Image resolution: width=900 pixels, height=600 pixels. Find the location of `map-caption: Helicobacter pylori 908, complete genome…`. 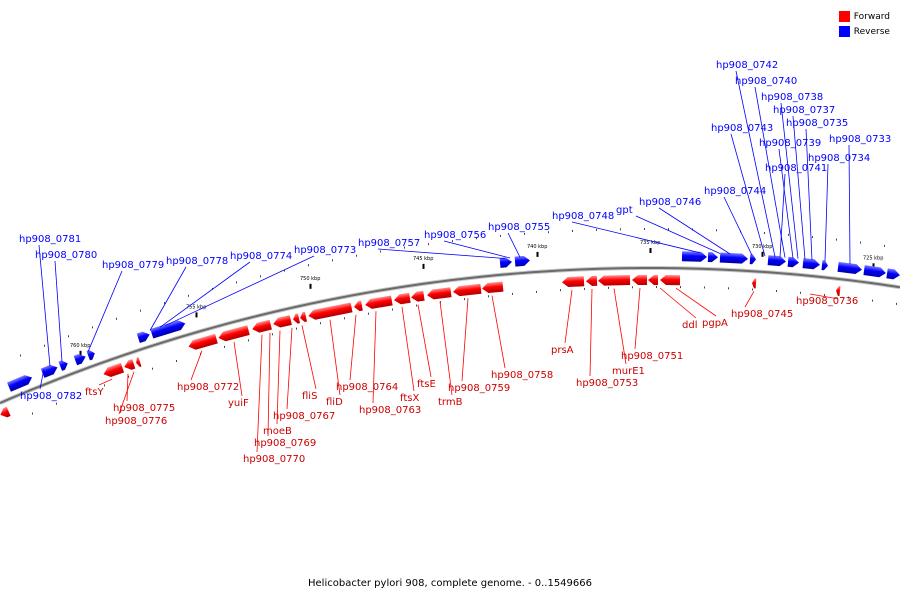

map-caption: Helicobacter pylori 908, complete genome… is located at coordinates (450, 583).